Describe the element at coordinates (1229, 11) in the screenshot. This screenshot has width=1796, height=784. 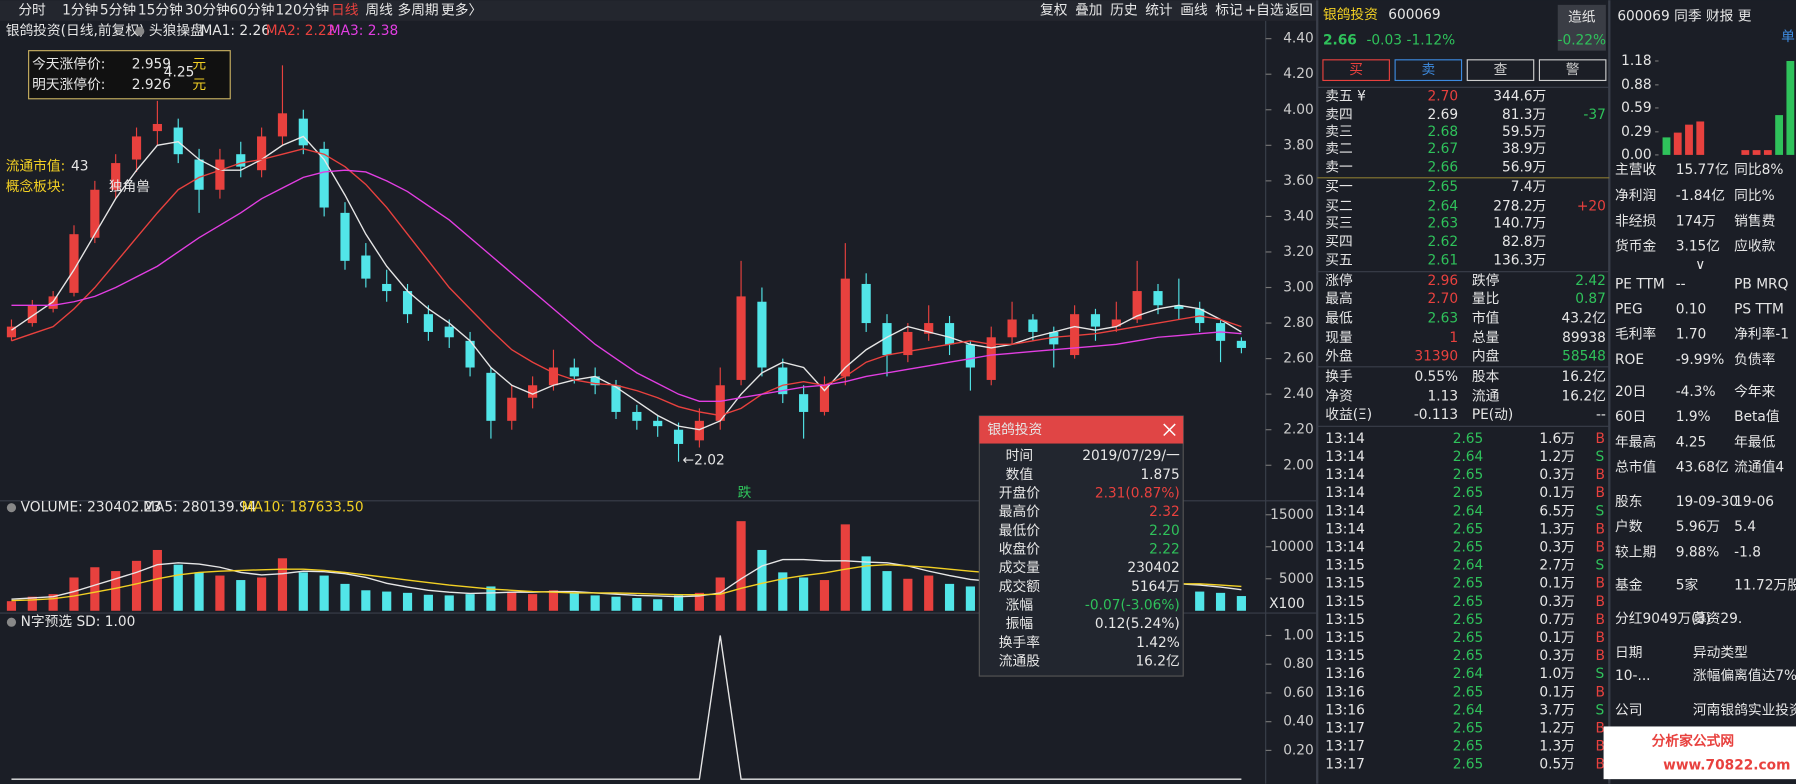
I see `tool-button: 标记` at that location.